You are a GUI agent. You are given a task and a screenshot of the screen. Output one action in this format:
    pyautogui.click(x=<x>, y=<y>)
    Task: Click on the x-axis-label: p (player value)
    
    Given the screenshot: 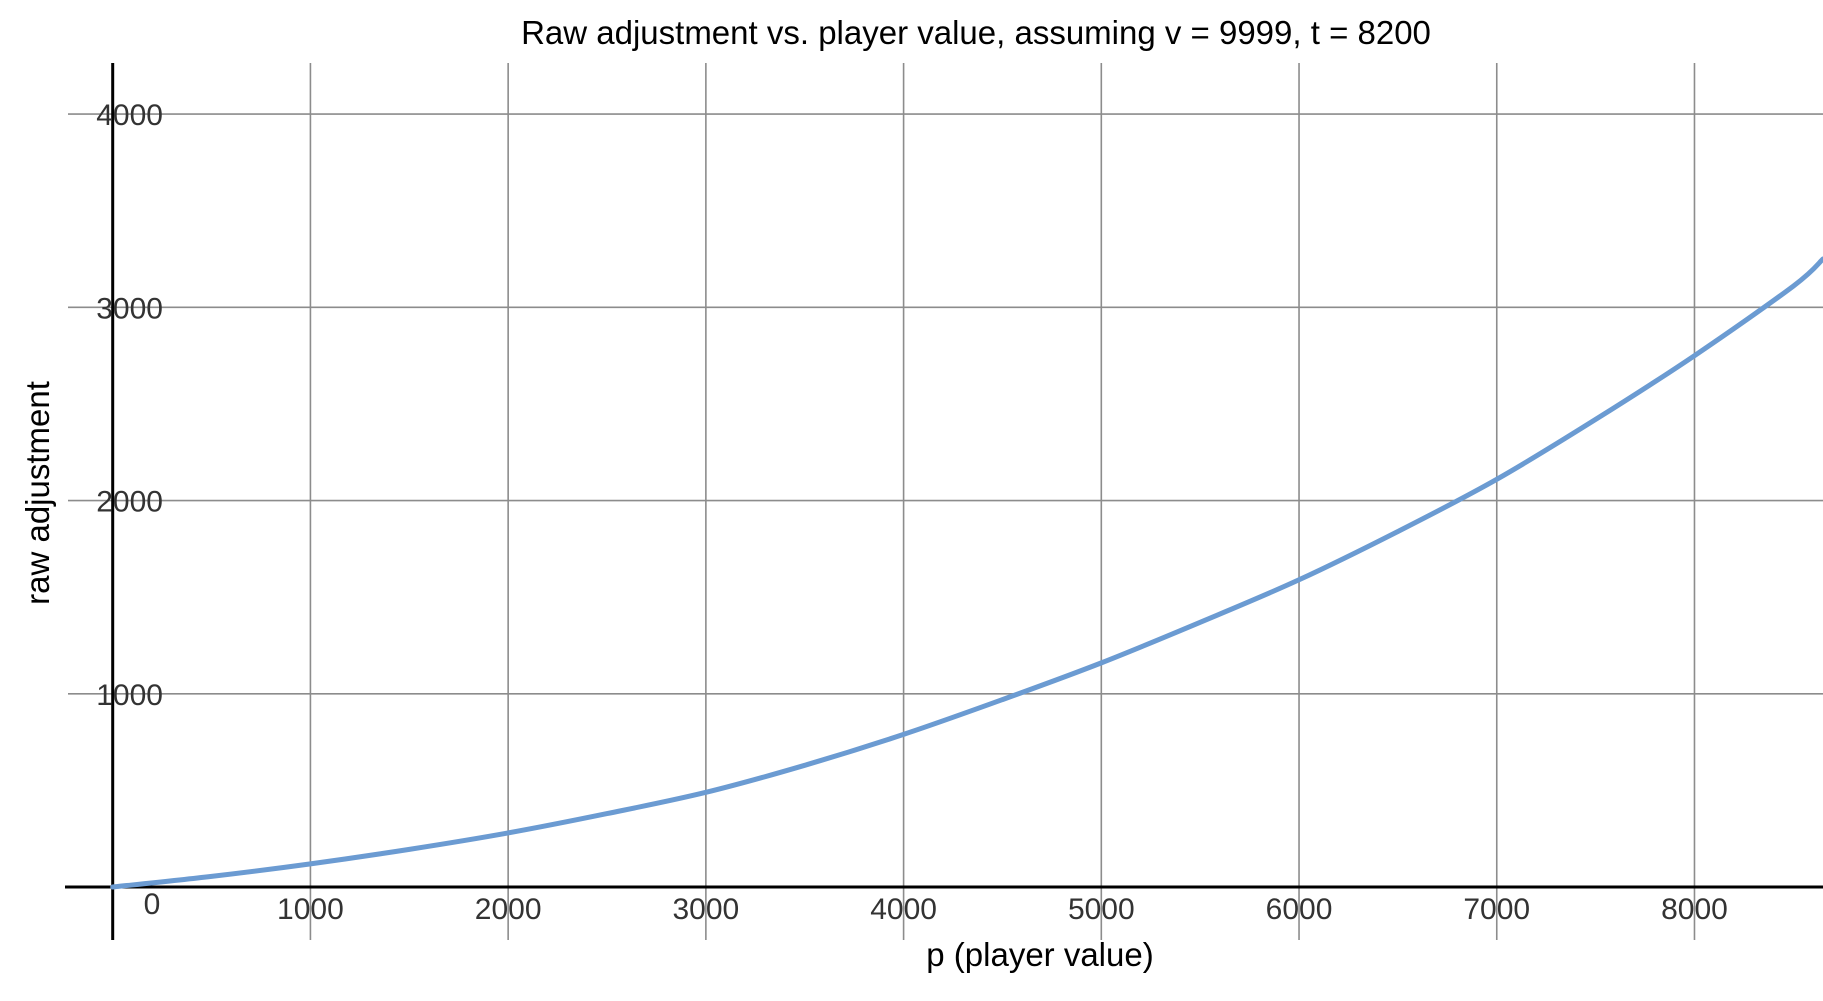 What is the action you would take?
    pyautogui.click(x=1039, y=954)
    